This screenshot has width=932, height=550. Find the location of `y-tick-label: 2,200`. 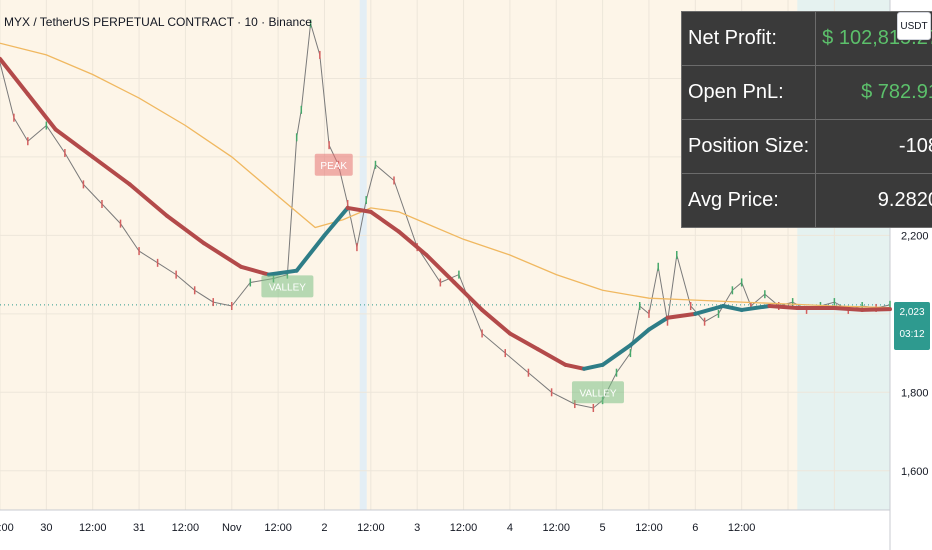

y-tick-label: 2,200 is located at coordinates (915, 236).